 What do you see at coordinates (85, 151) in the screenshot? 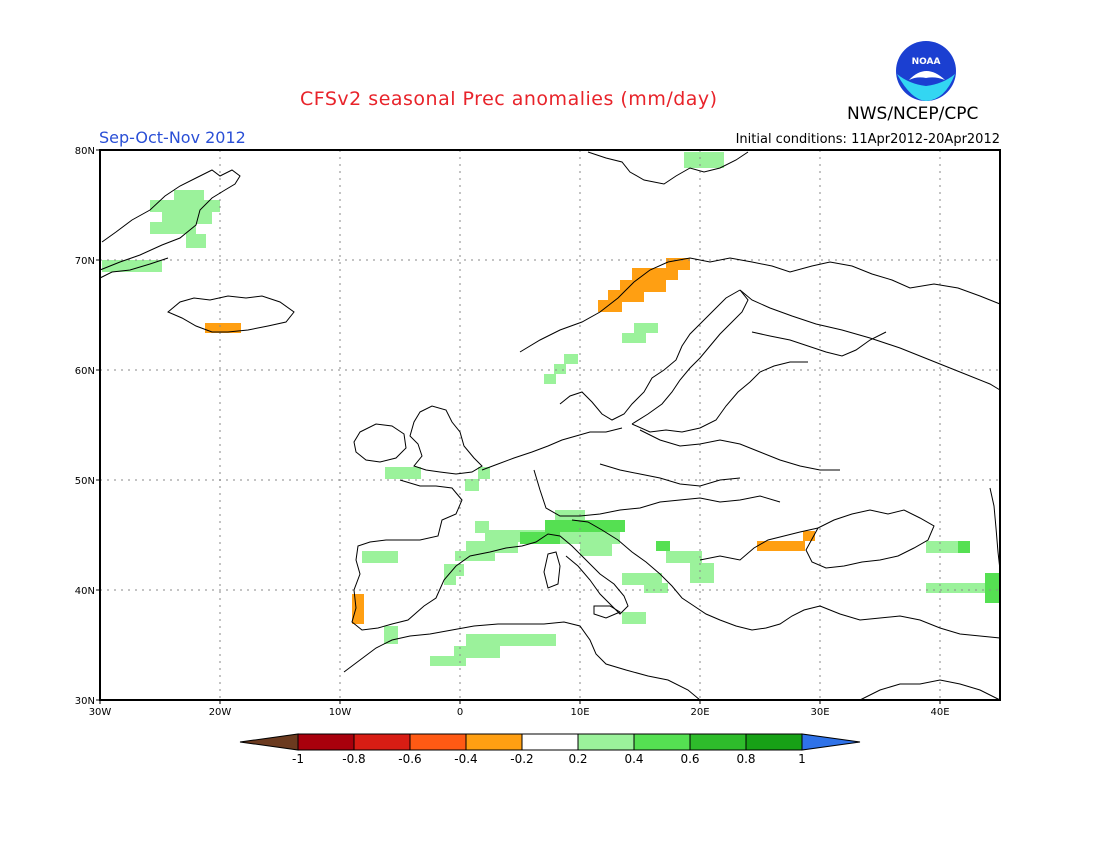
I see `lat-tick-label: 80N` at bounding box center [85, 151].